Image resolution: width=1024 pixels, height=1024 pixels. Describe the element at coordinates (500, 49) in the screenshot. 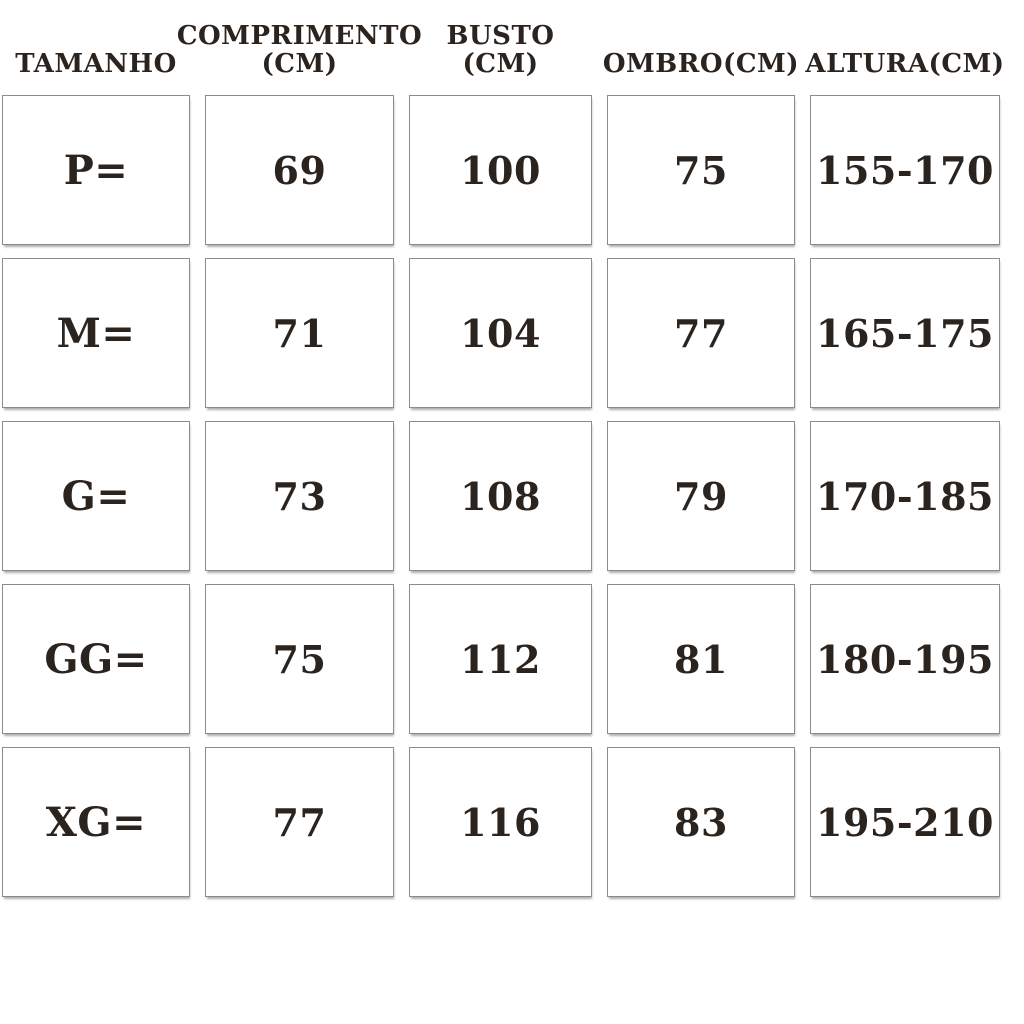

I see `column-header-busto: BUSTO (CM)` at that location.